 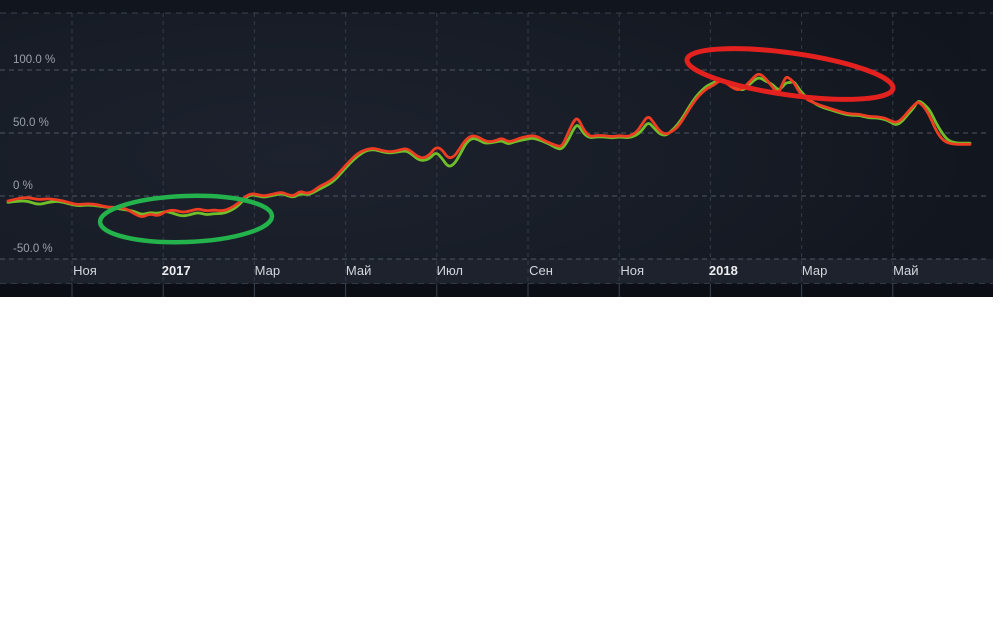 What do you see at coordinates (176, 270) in the screenshot?
I see `x-axis-label: 2017` at bounding box center [176, 270].